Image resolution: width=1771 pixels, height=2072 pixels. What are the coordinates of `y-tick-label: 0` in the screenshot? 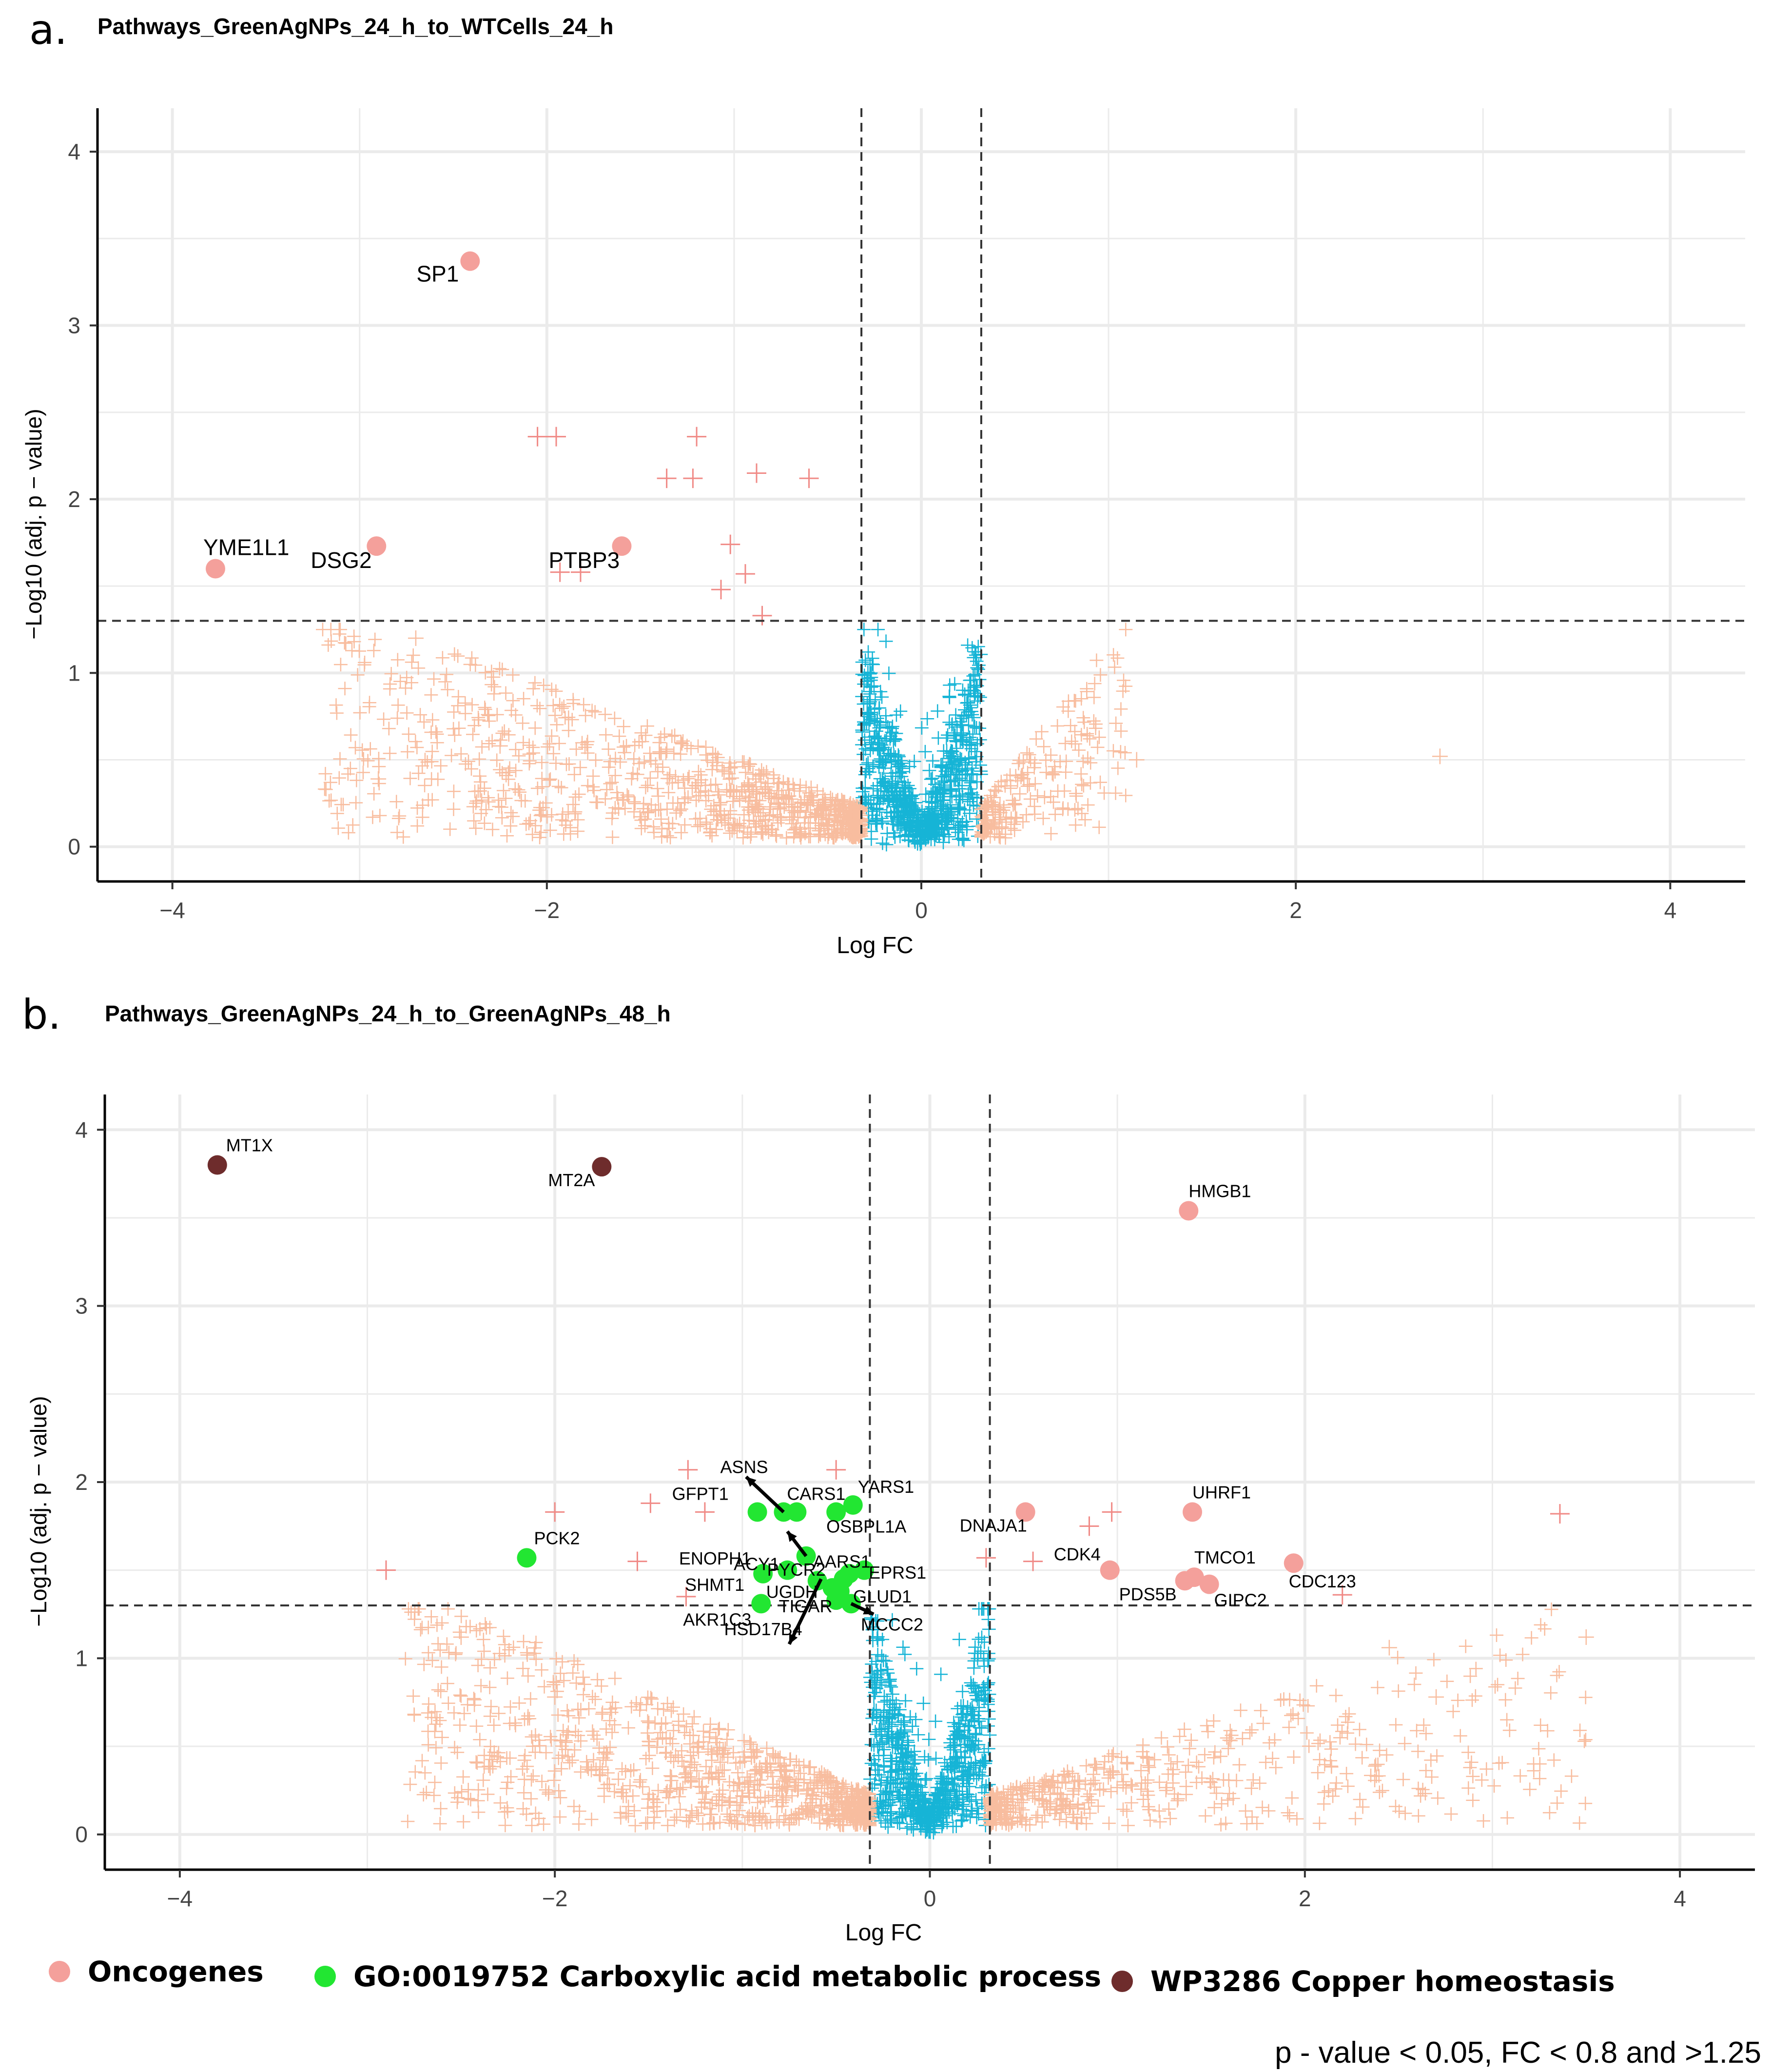 It's located at (74, 847).